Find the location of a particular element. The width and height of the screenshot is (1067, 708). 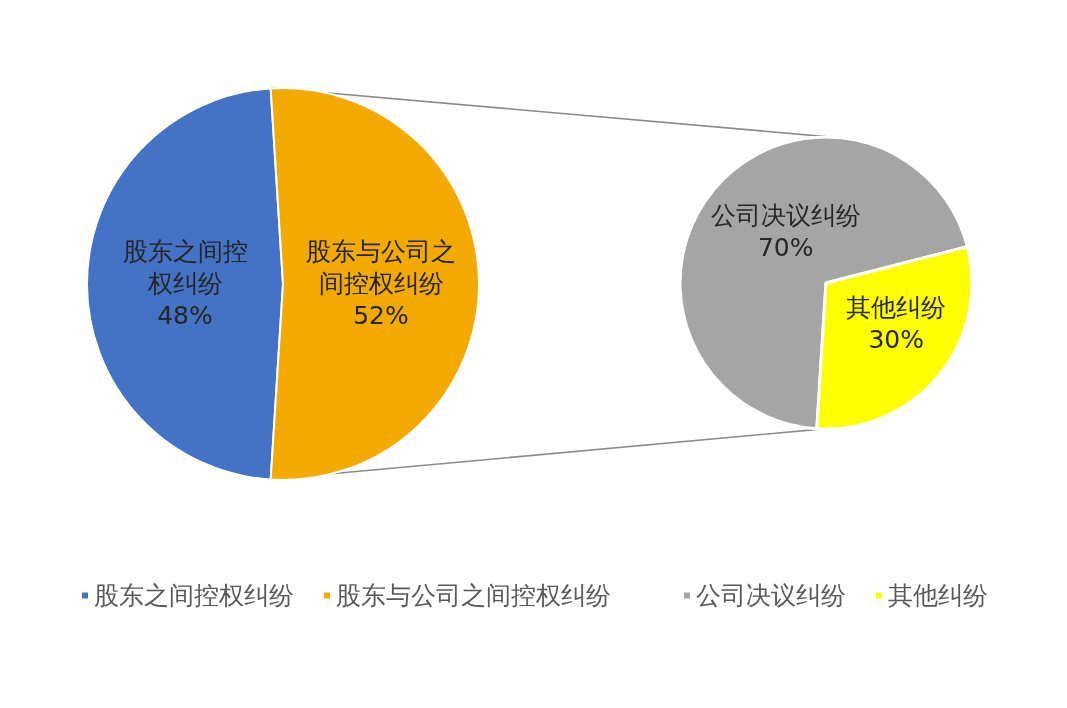

slice-label: 公司决议纠纷 is located at coordinates (785, 216).